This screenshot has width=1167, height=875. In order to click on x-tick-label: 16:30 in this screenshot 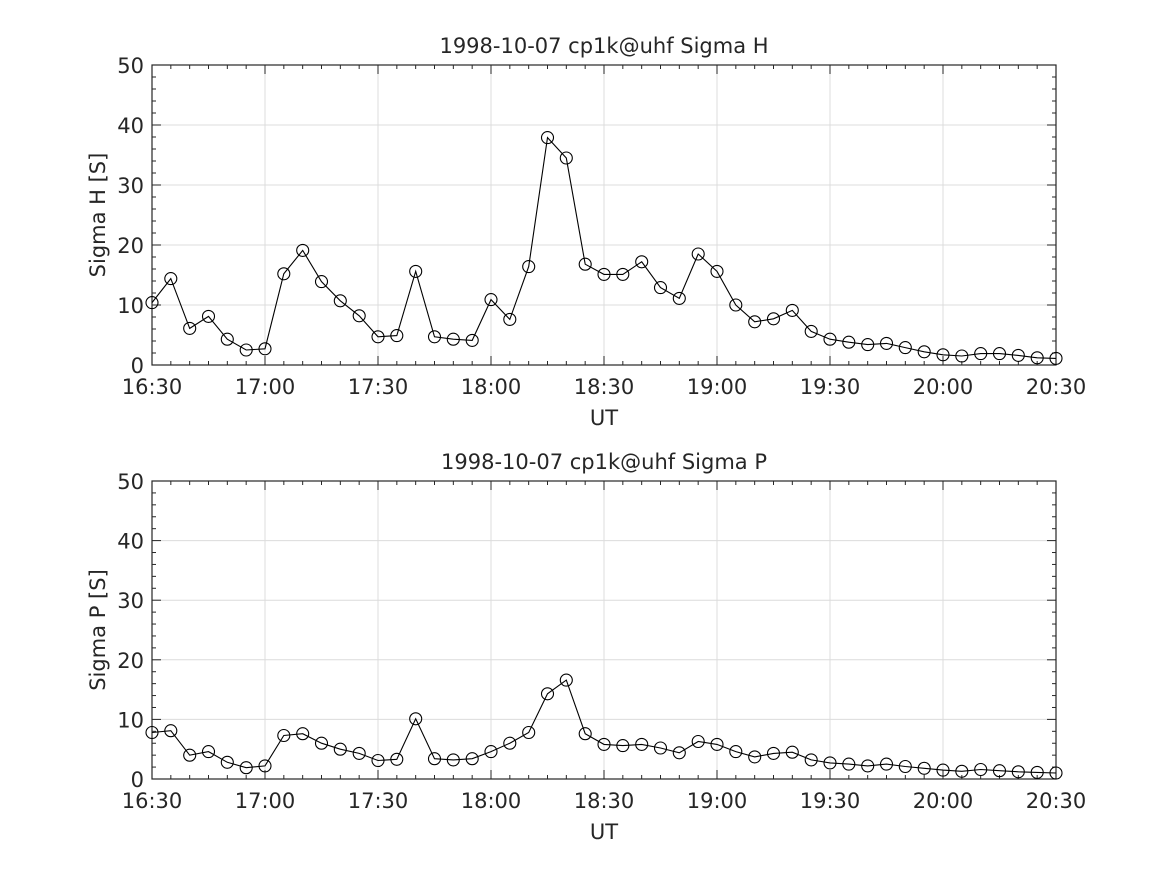, I will do `click(152, 801)`.